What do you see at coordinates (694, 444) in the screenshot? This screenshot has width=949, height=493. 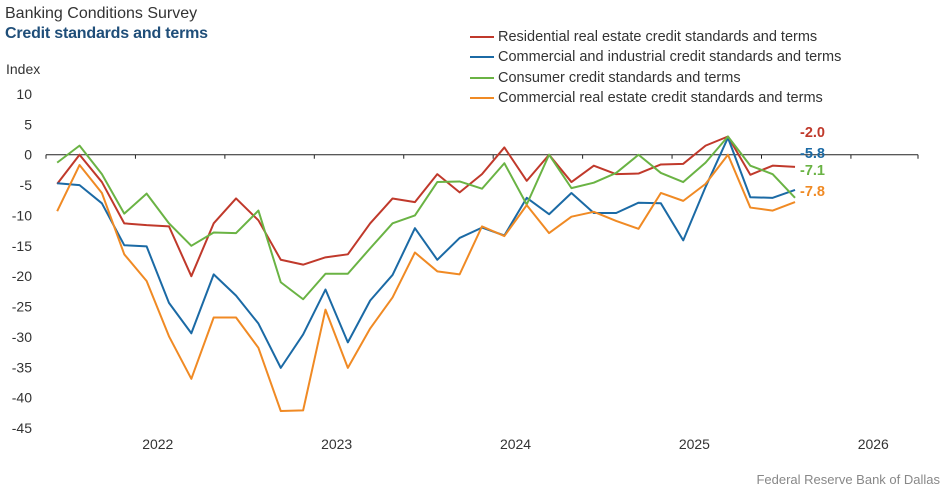 I see `x-tick-label: 2025` at bounding box center [694, 444].